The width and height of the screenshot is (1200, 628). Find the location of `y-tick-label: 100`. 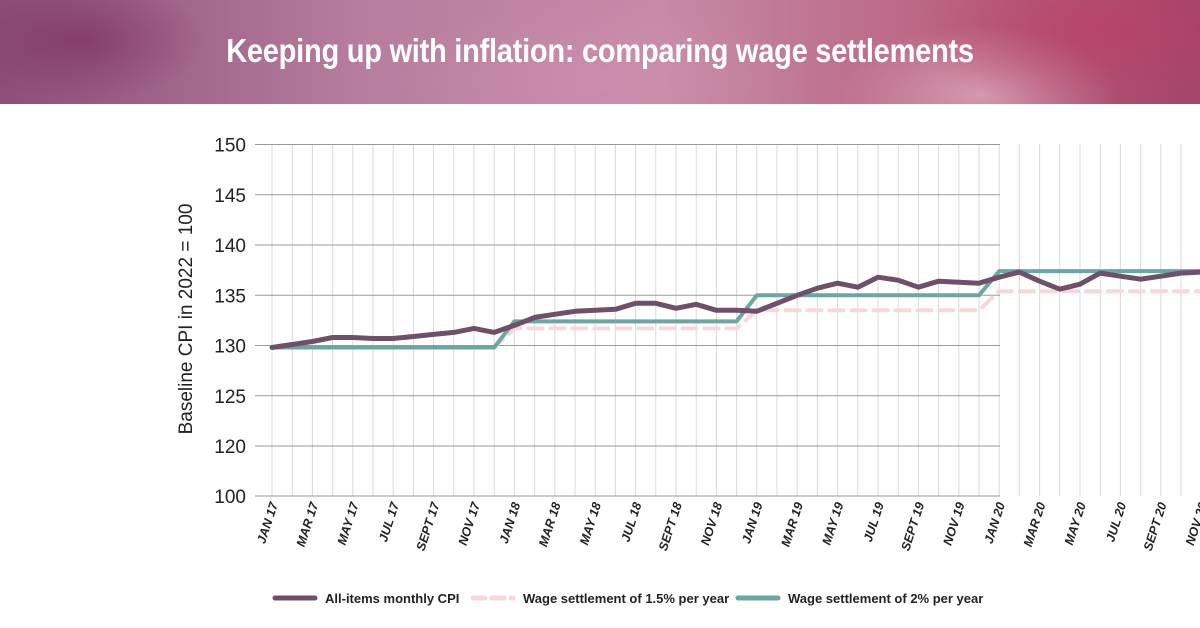

y-tick-label: 100 is located at coordinates (230, 497).